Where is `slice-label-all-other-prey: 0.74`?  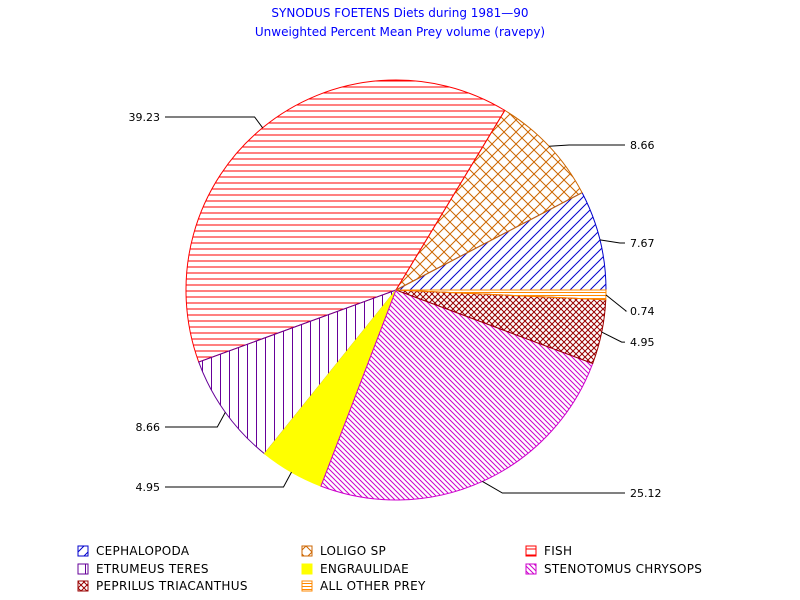
slice-label-all-other-prey: 0.74 is located at coordinates (642, 311).